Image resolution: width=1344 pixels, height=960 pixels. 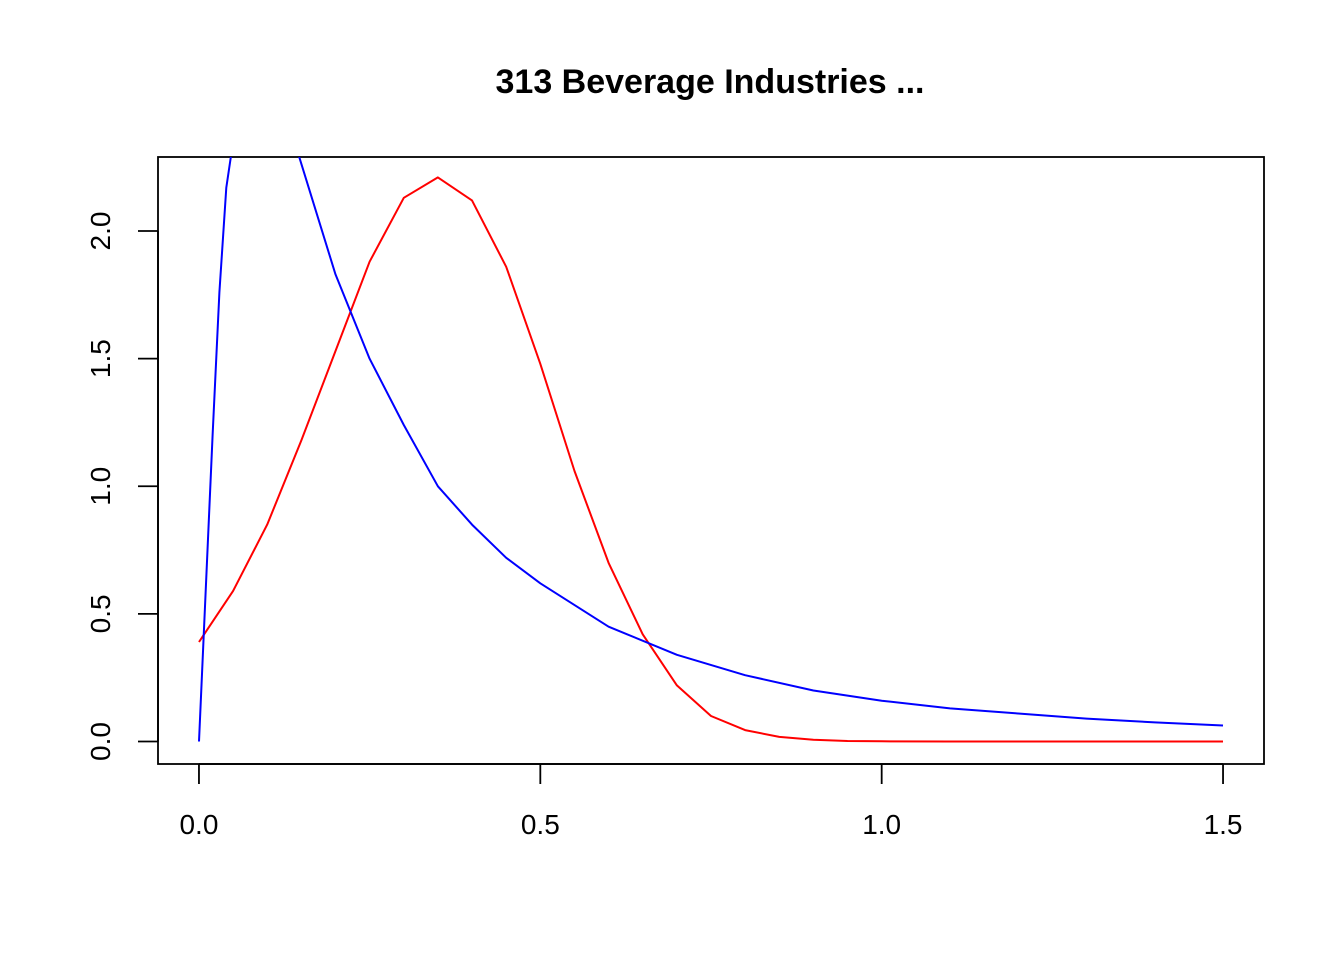 What do you see at coordinates (540, 824) in the screenshot?
I see `x-tick-label: 0.5` at bounding box center [540, 824].